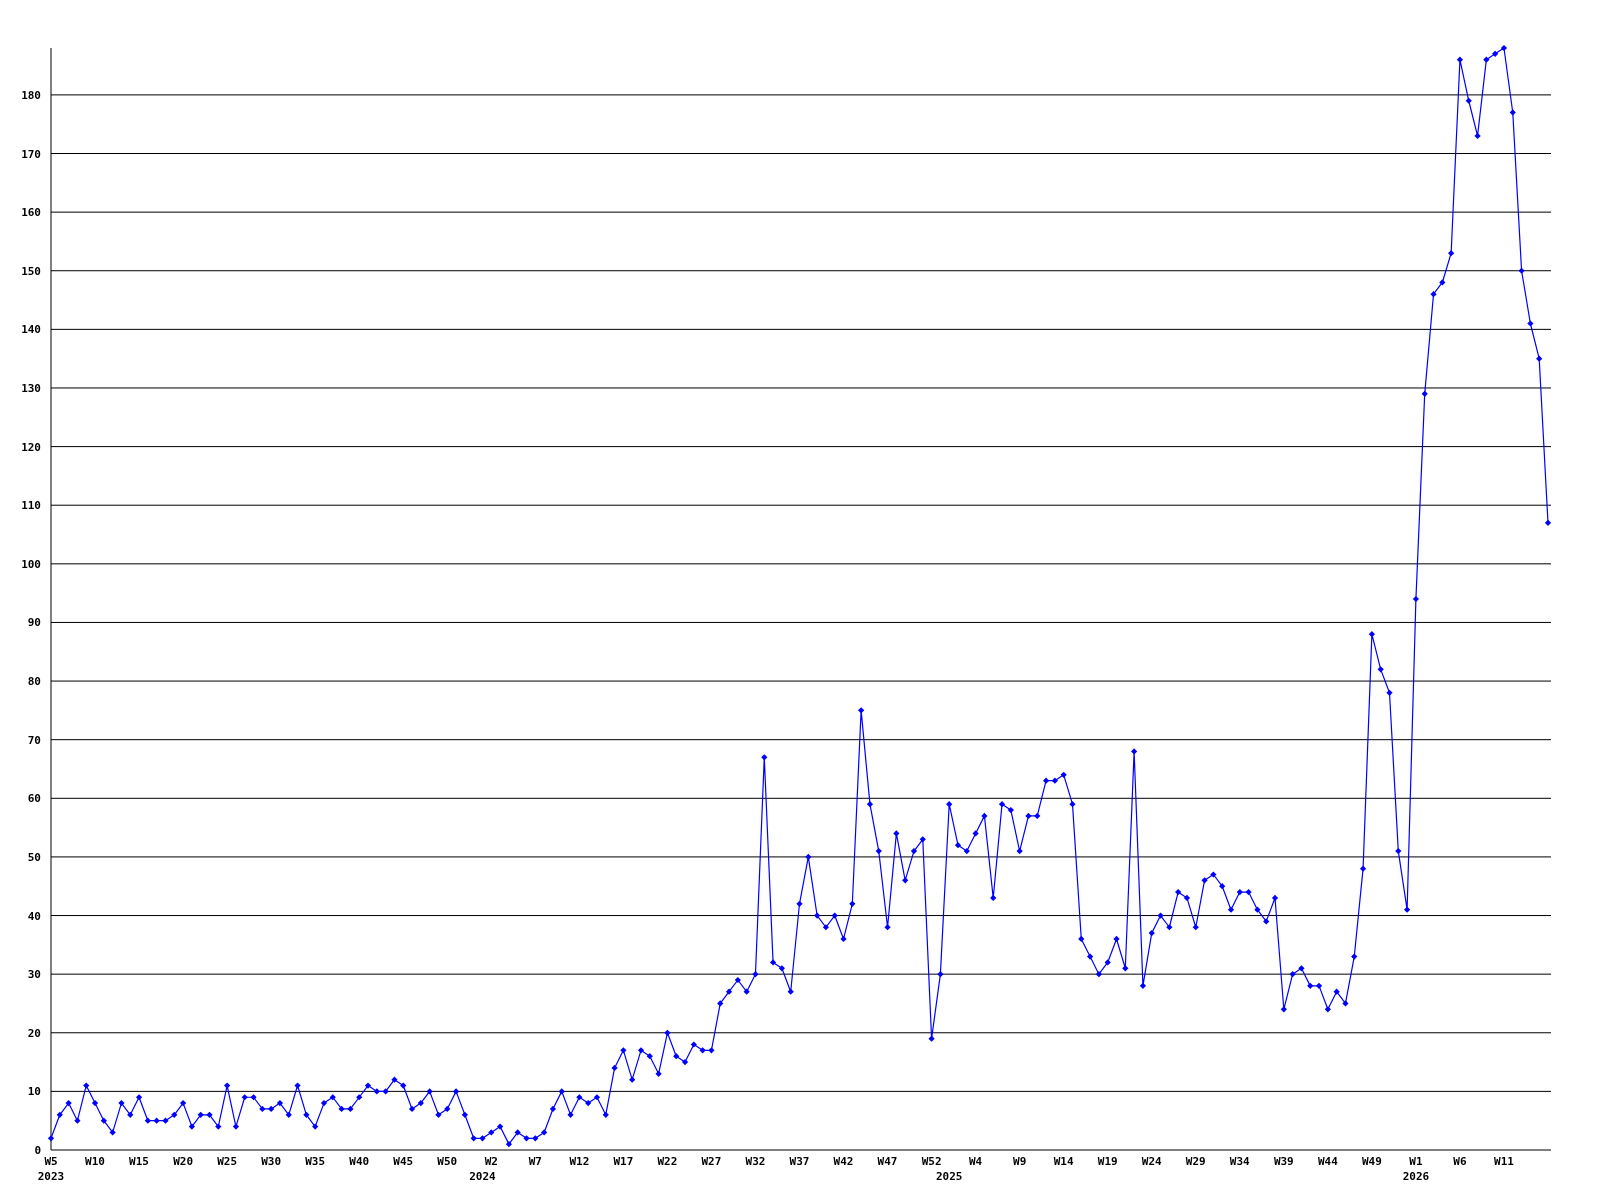 This screenshot has width=1600, height=1200. I want to click on y-tick-label: 150, so click(31, 271).